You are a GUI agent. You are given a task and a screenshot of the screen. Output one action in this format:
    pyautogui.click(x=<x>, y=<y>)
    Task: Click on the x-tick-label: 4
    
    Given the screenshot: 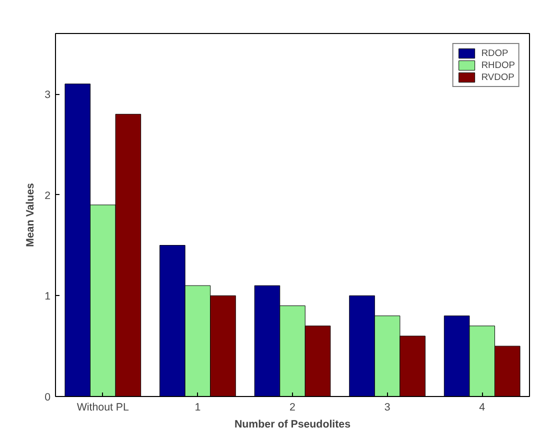 What is the action you would take?
    pyautogui.click(x=482, y=408)
    